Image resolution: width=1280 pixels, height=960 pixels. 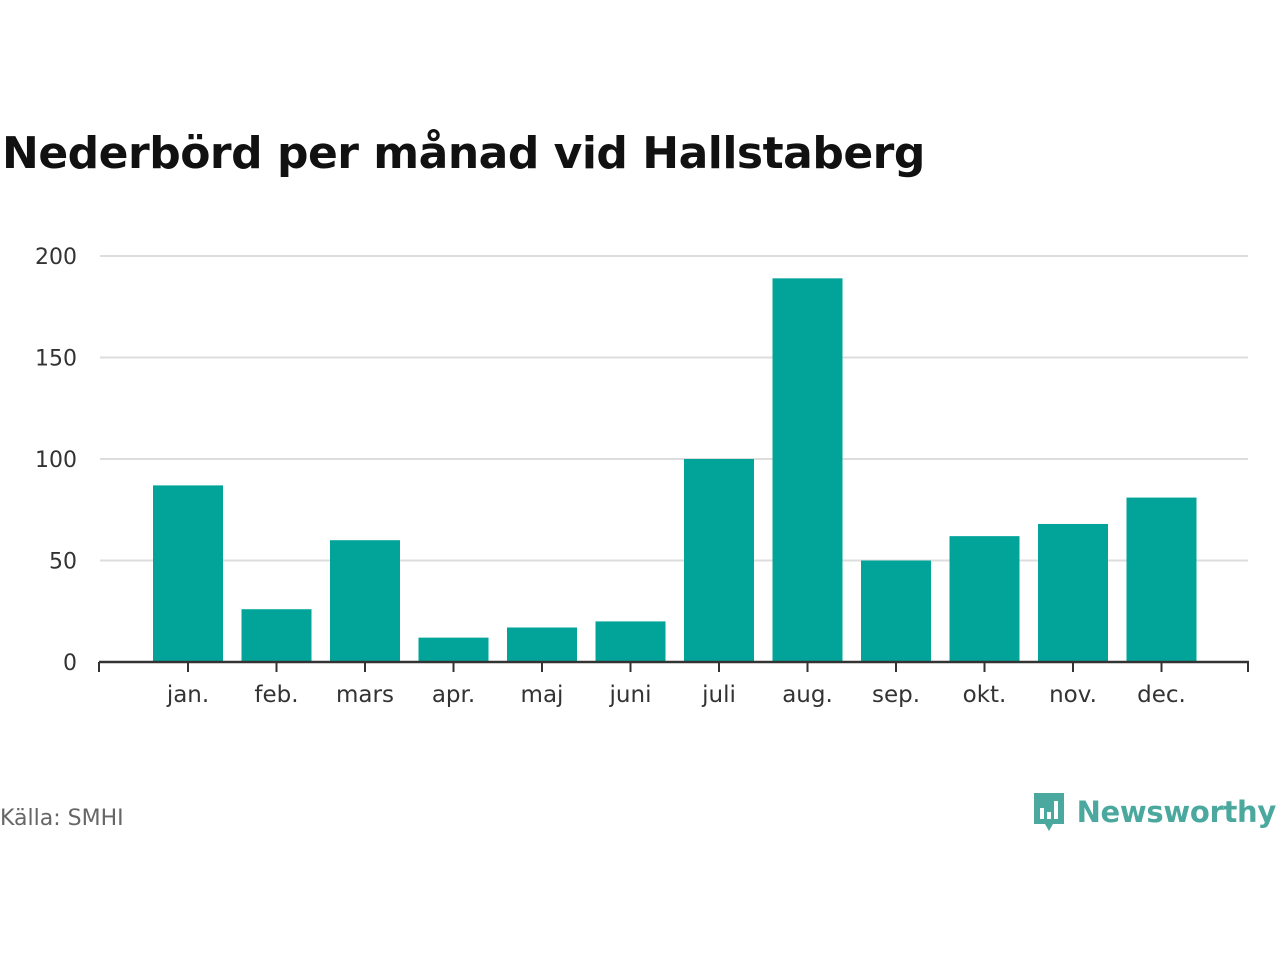 What do you see at coordinates (1048, 812) in the screenshot?
I see `newsworthy-logo-icon` at bounding box center [1048, 812].